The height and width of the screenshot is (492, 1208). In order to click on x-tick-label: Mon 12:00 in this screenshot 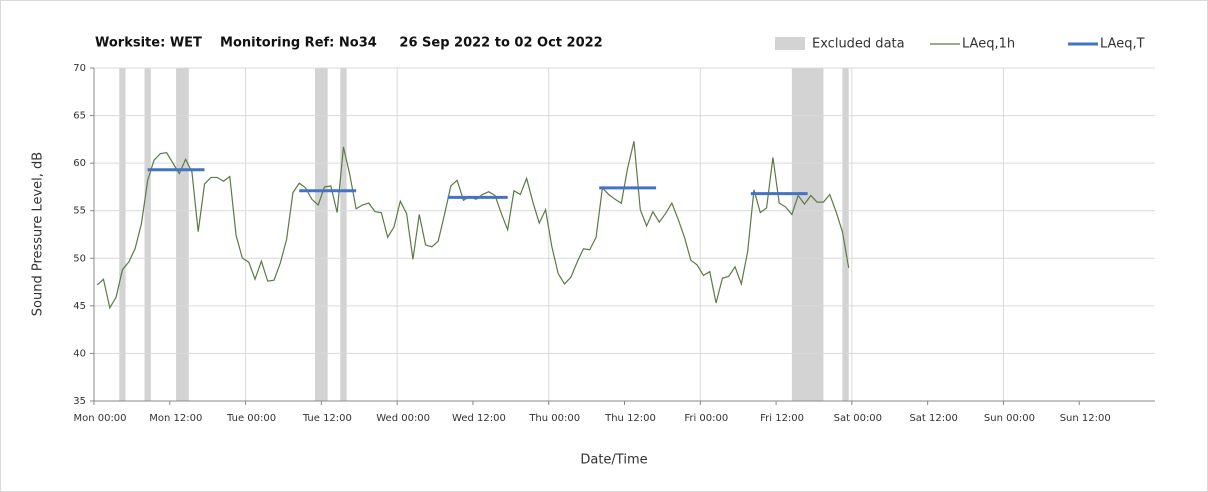, I will do `click(175, 418)`.